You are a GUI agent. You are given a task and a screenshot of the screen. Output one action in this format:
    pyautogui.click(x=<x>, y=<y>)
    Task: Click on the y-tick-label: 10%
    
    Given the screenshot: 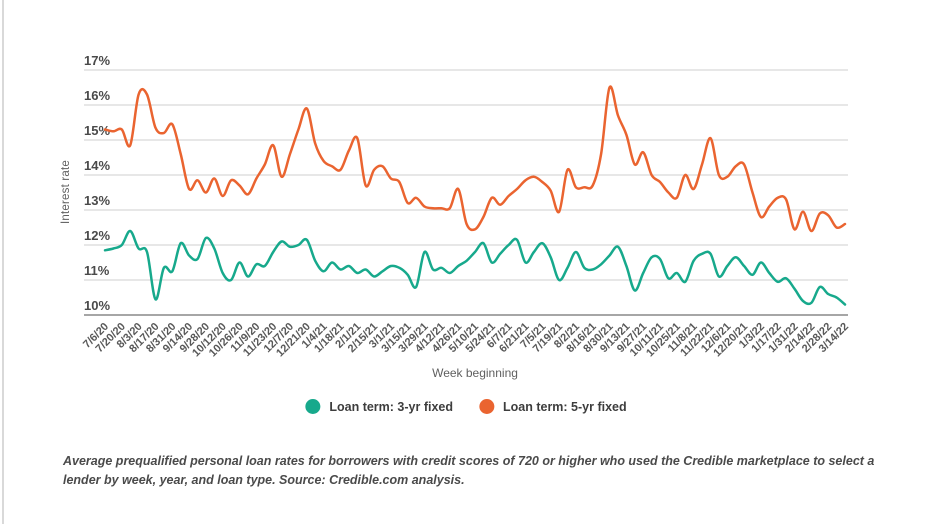 What is the action you would take?
    pyautogui.click(x=97, y=305)
    